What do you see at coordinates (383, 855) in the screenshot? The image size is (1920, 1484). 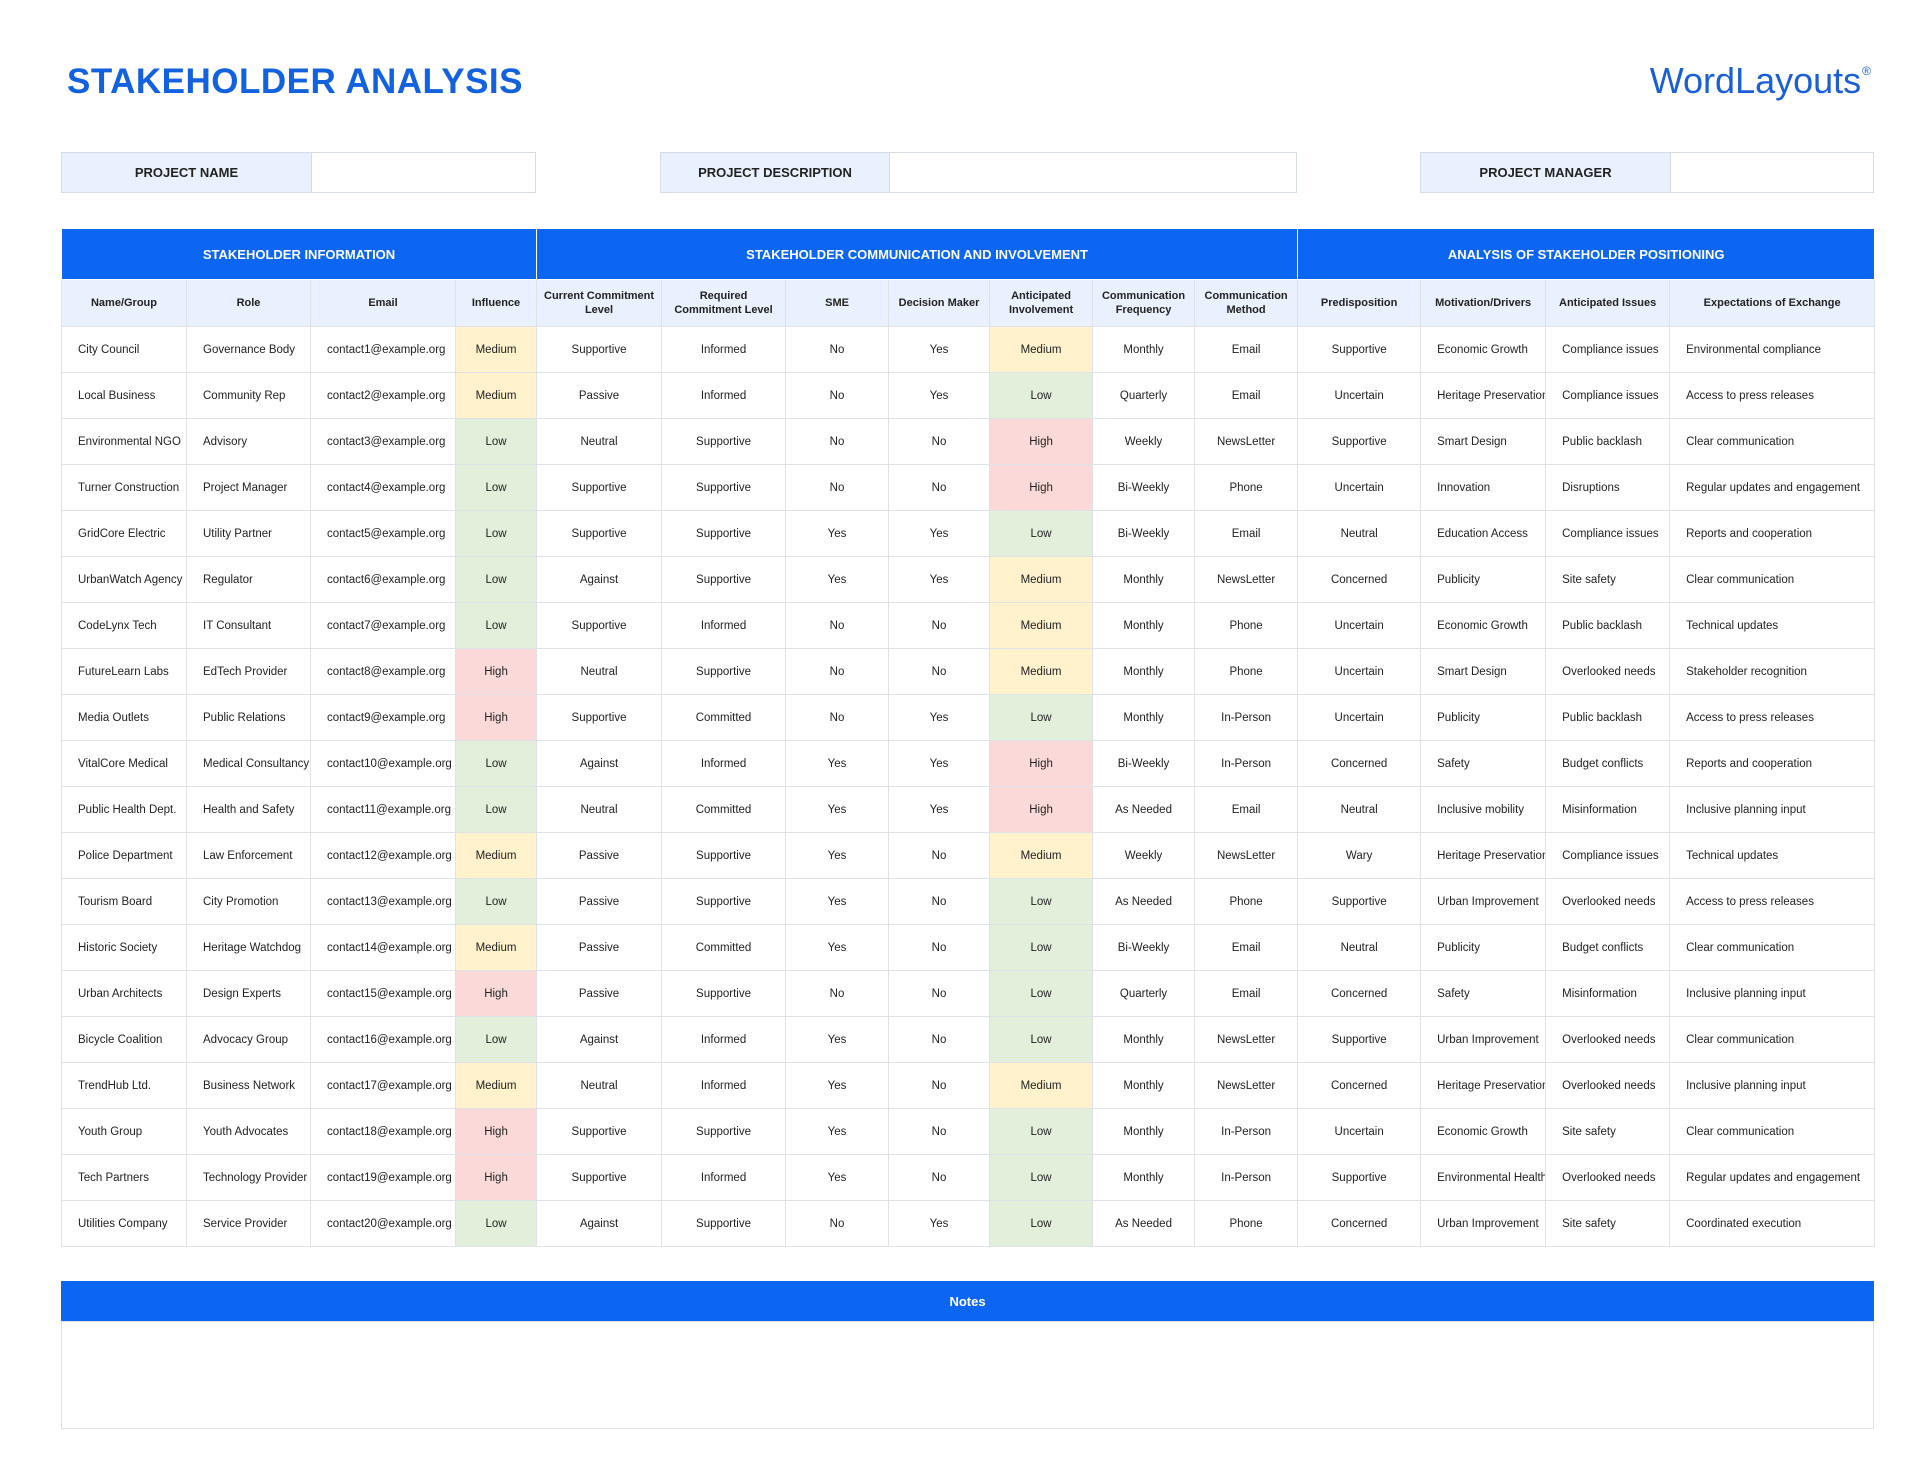 I see `table-cell: contact12@example.org` at bounding box center [383, 855].